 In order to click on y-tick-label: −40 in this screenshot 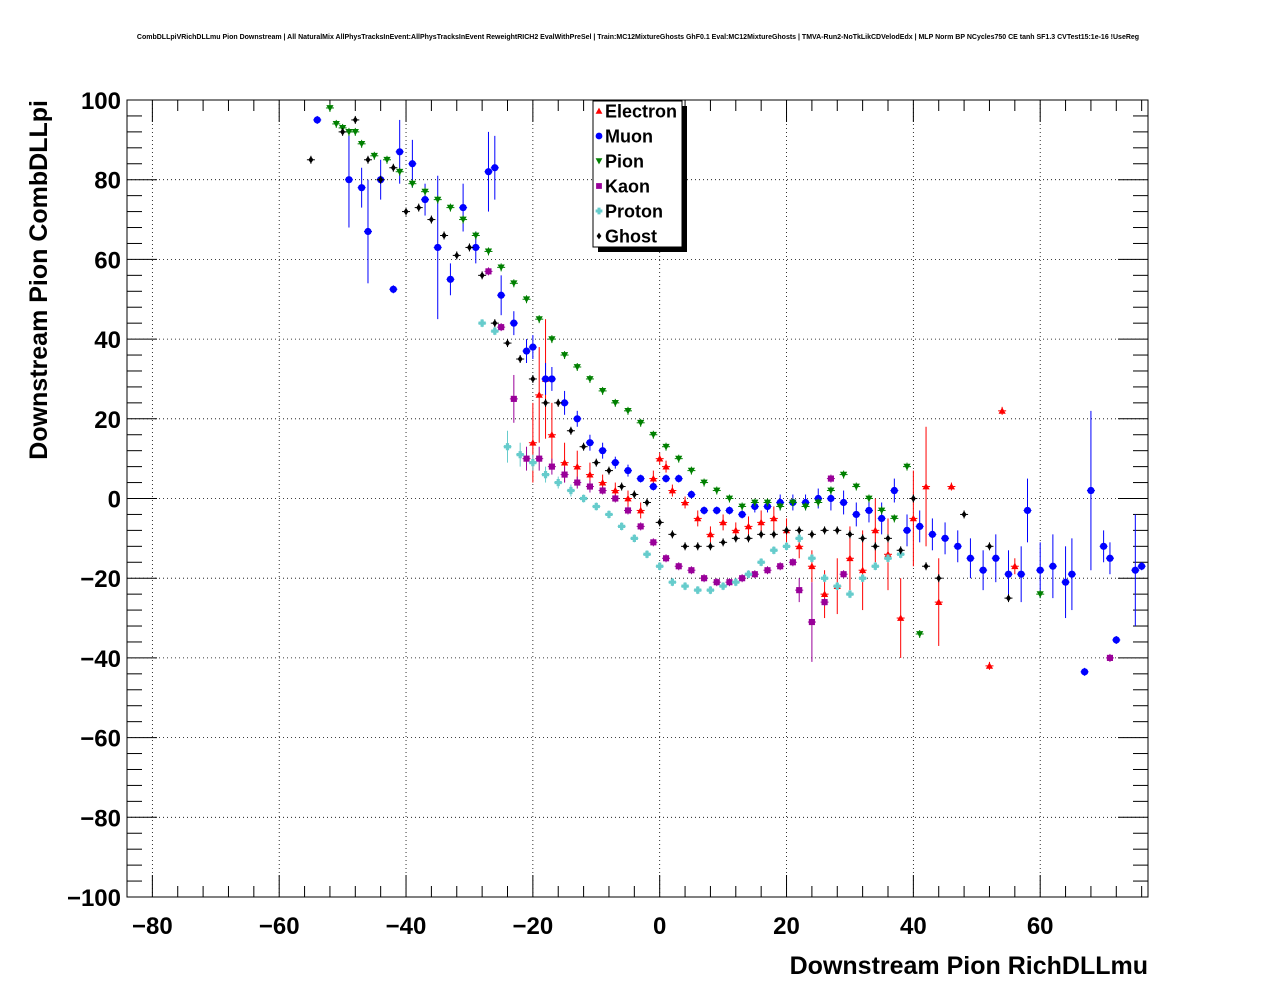, I will do `click(100, 659)`.